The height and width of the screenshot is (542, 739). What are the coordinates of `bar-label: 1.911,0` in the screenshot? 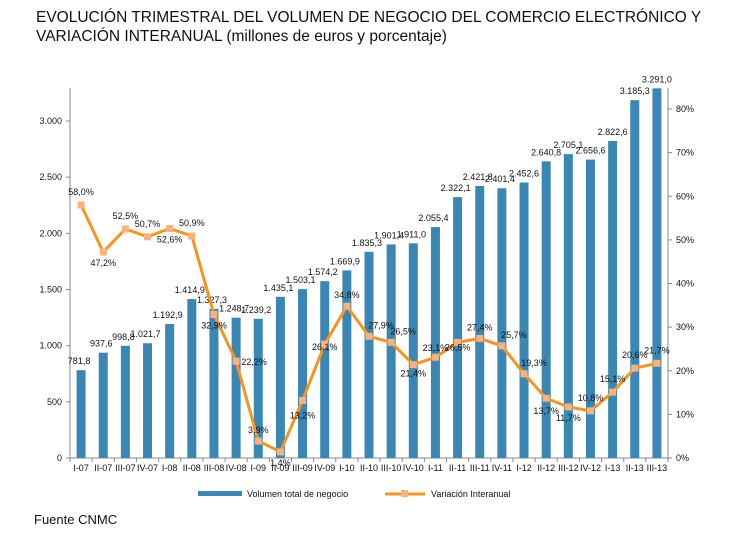 It's located at (411, 234).